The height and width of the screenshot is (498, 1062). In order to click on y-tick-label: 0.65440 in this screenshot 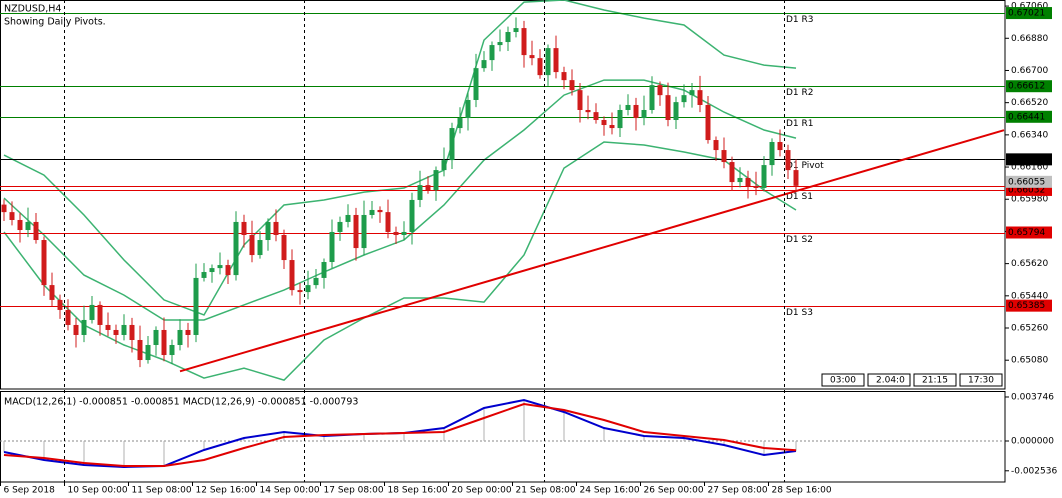, I will do `click(1029, 296)`.